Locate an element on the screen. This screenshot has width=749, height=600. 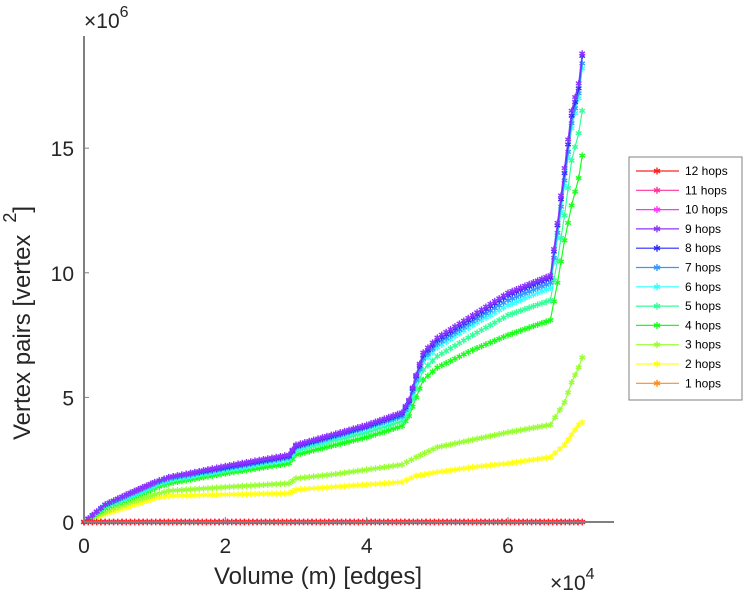
legend-item: 5 hops is located at coordinates (678, 306).